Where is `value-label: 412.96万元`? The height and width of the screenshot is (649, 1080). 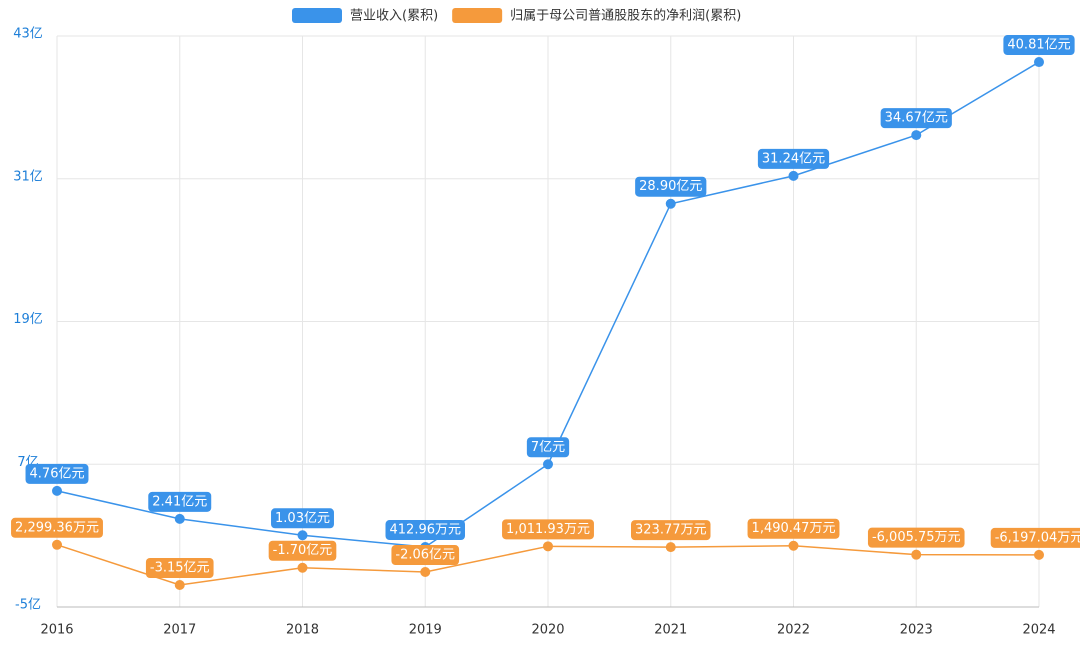 value-label: 412.96万元 is located at coordinates (425, 530).